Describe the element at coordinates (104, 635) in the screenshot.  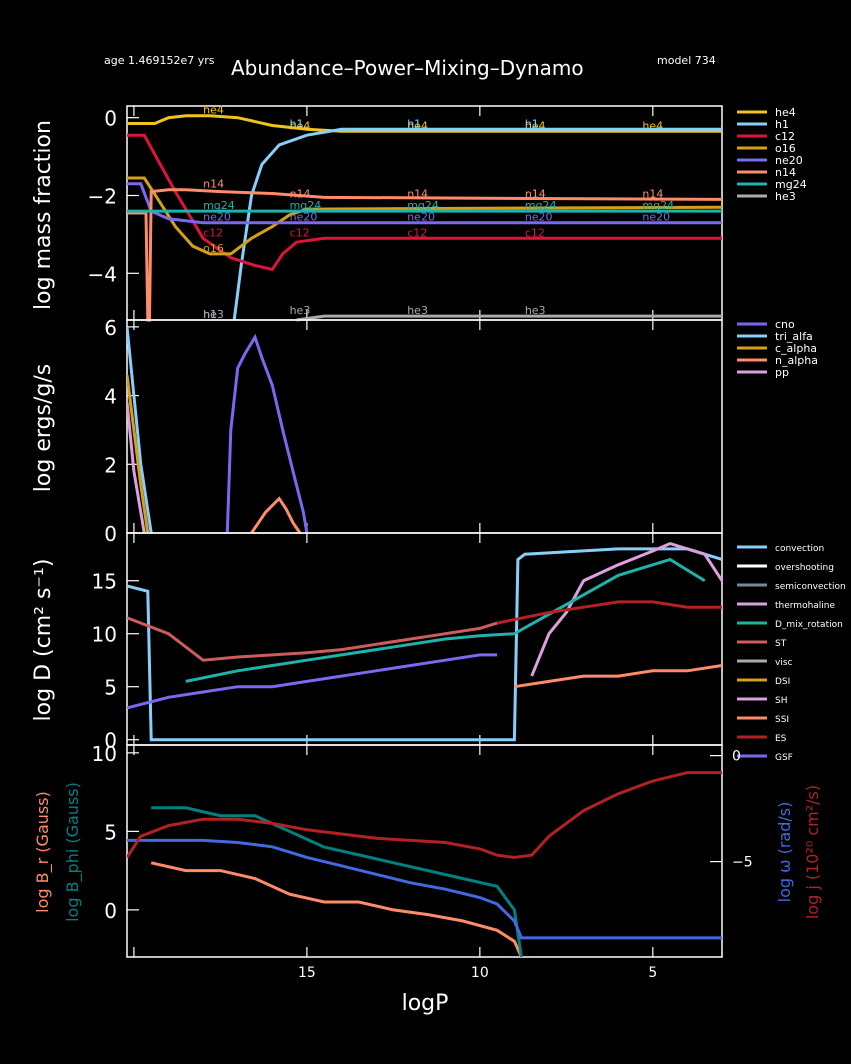
I see `y-tick-label-mixing: 10` at that location.